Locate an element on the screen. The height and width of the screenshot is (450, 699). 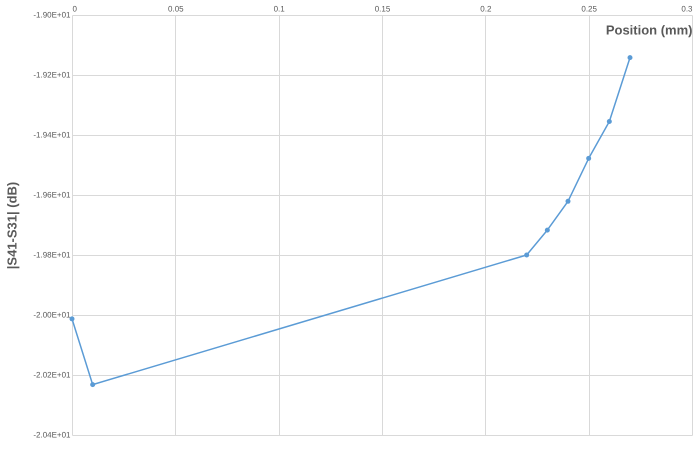
x-tick-label: 0 is located at coordinates (75, 9).